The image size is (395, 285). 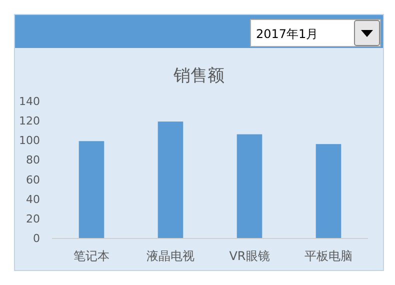 I want to click on y-tick-label: 40, so click(x=33, y=199).